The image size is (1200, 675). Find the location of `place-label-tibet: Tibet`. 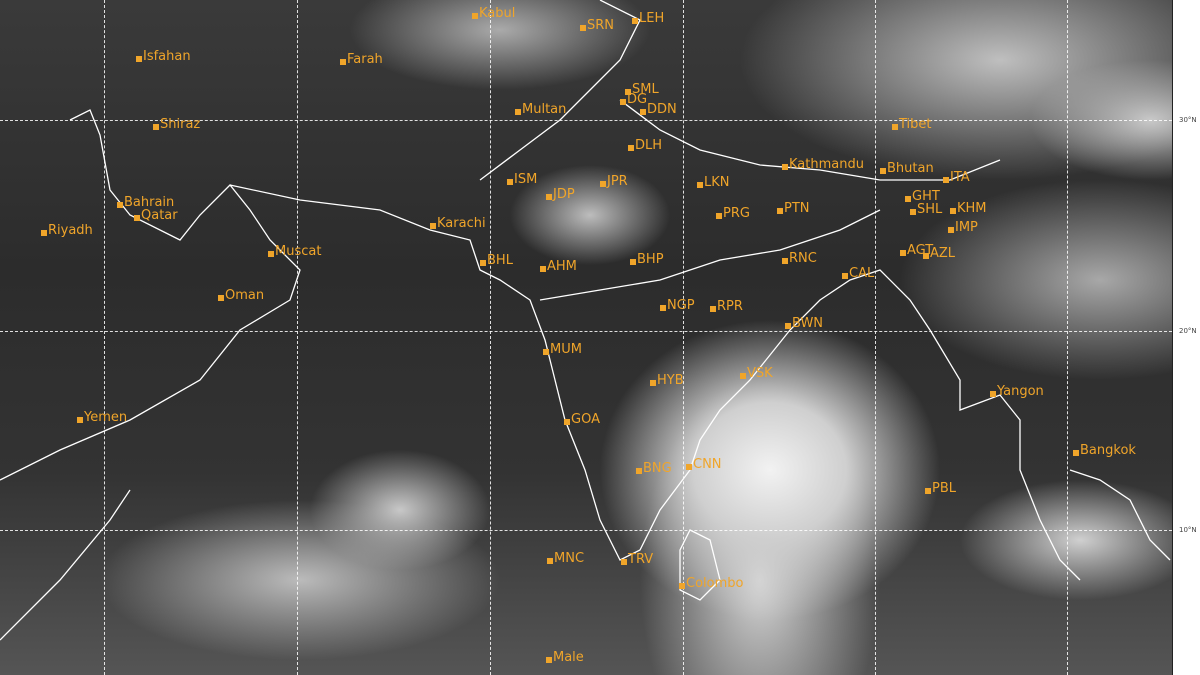

place-label-tibet: Tibet is located at coordinates (912, 125).